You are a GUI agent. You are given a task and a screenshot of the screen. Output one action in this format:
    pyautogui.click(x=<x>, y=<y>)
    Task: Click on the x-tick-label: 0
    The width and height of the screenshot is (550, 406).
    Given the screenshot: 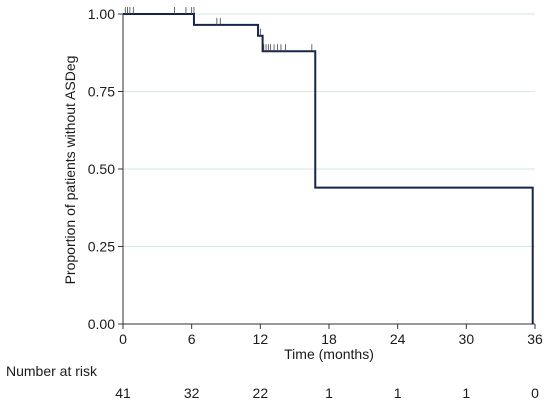 What is the action you would take?
    pyautogui.click(x=123, y=339)
    